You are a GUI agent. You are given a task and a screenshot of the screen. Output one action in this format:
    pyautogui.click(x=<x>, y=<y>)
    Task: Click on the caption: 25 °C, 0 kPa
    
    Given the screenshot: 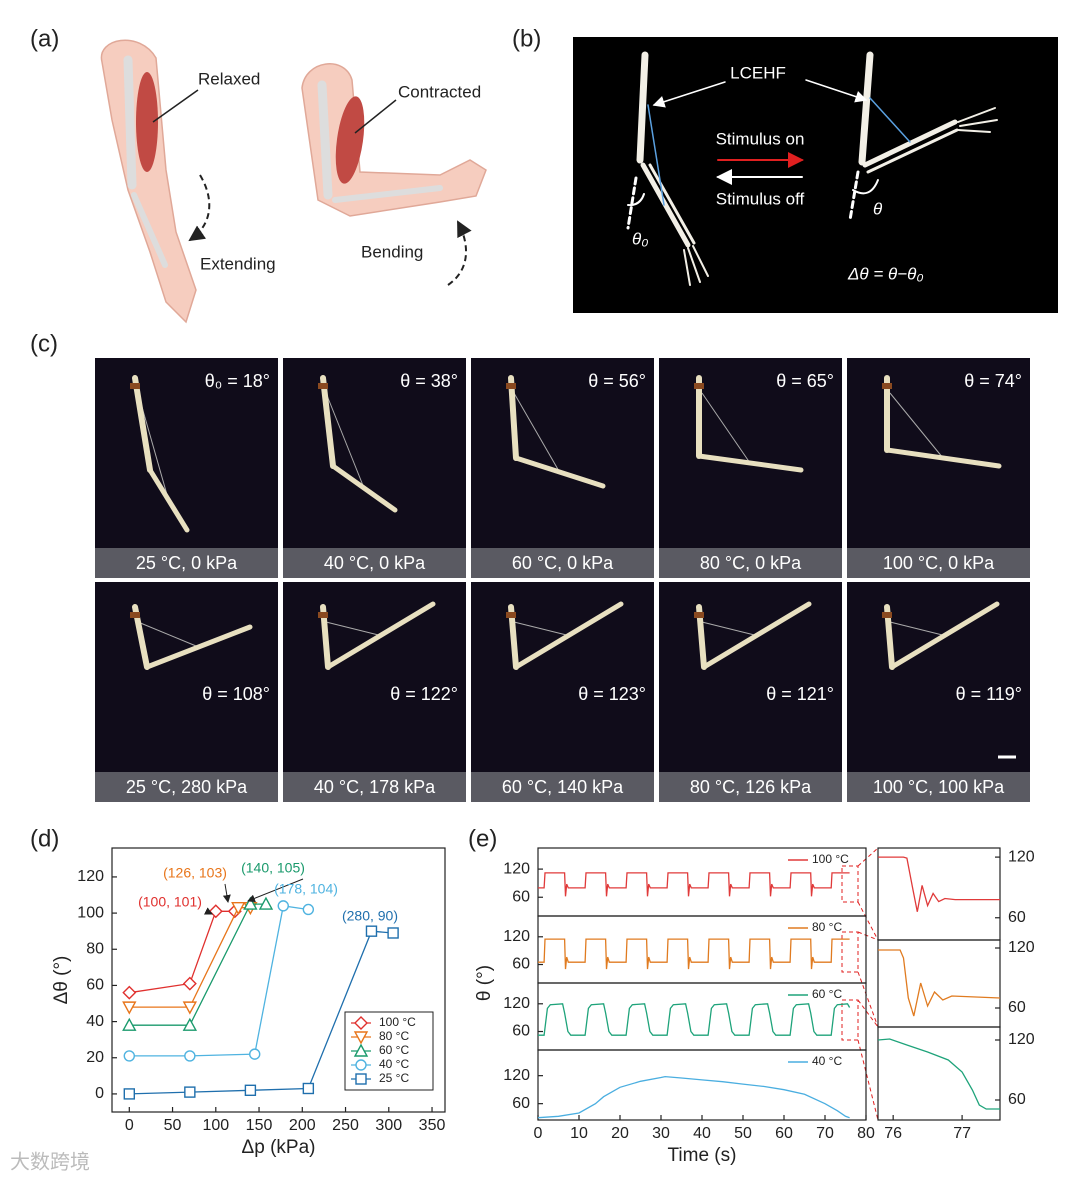 What is the action you would take?
    pyautogui.click(x=187, y=563)
    